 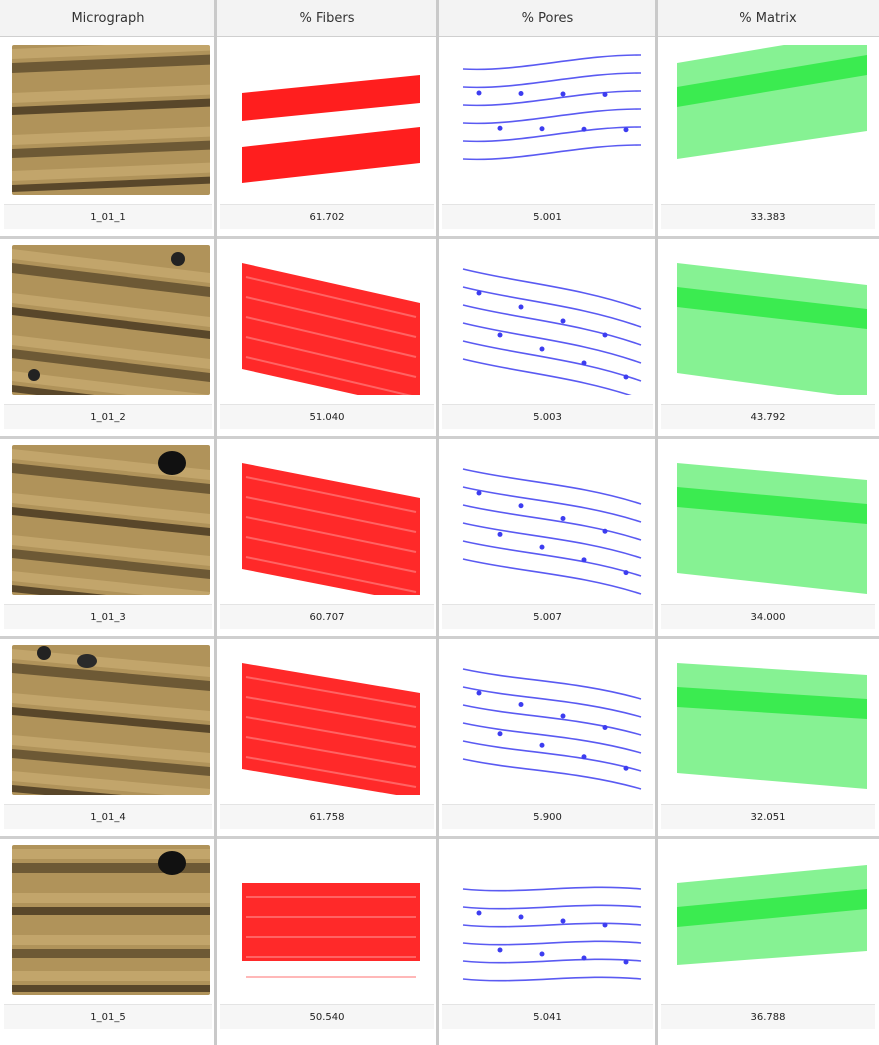 I want to click on sample-label: 1_01_4, so click(x=108, y=816).